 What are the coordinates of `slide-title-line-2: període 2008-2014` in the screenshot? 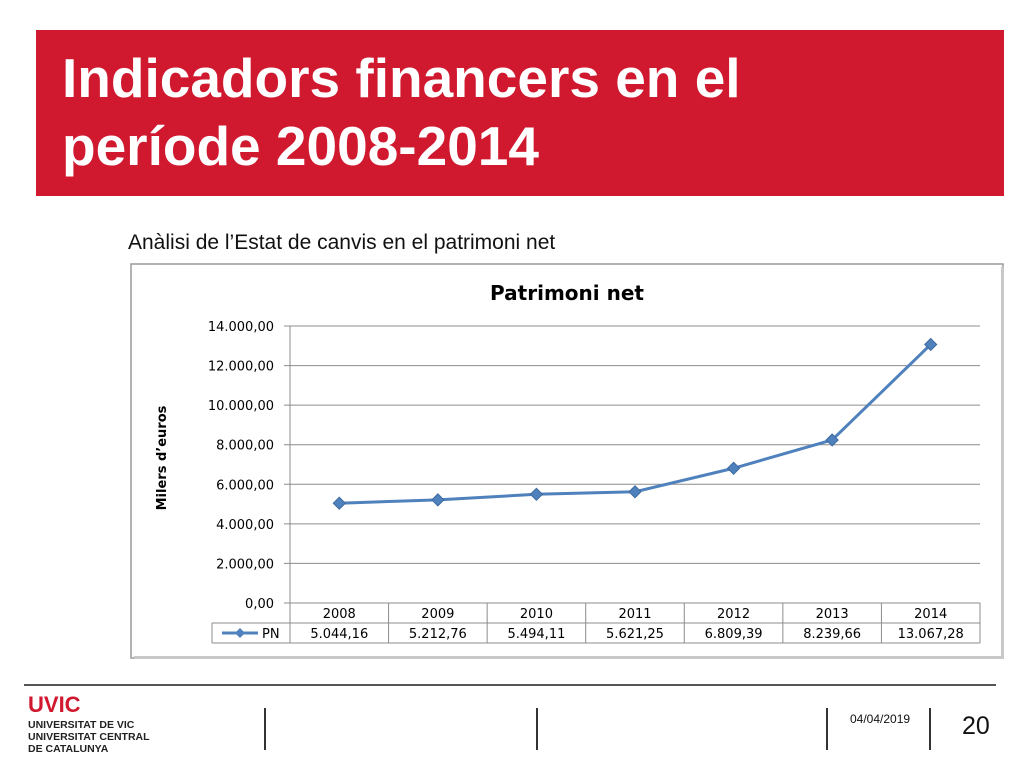 It's located at (300, 146).